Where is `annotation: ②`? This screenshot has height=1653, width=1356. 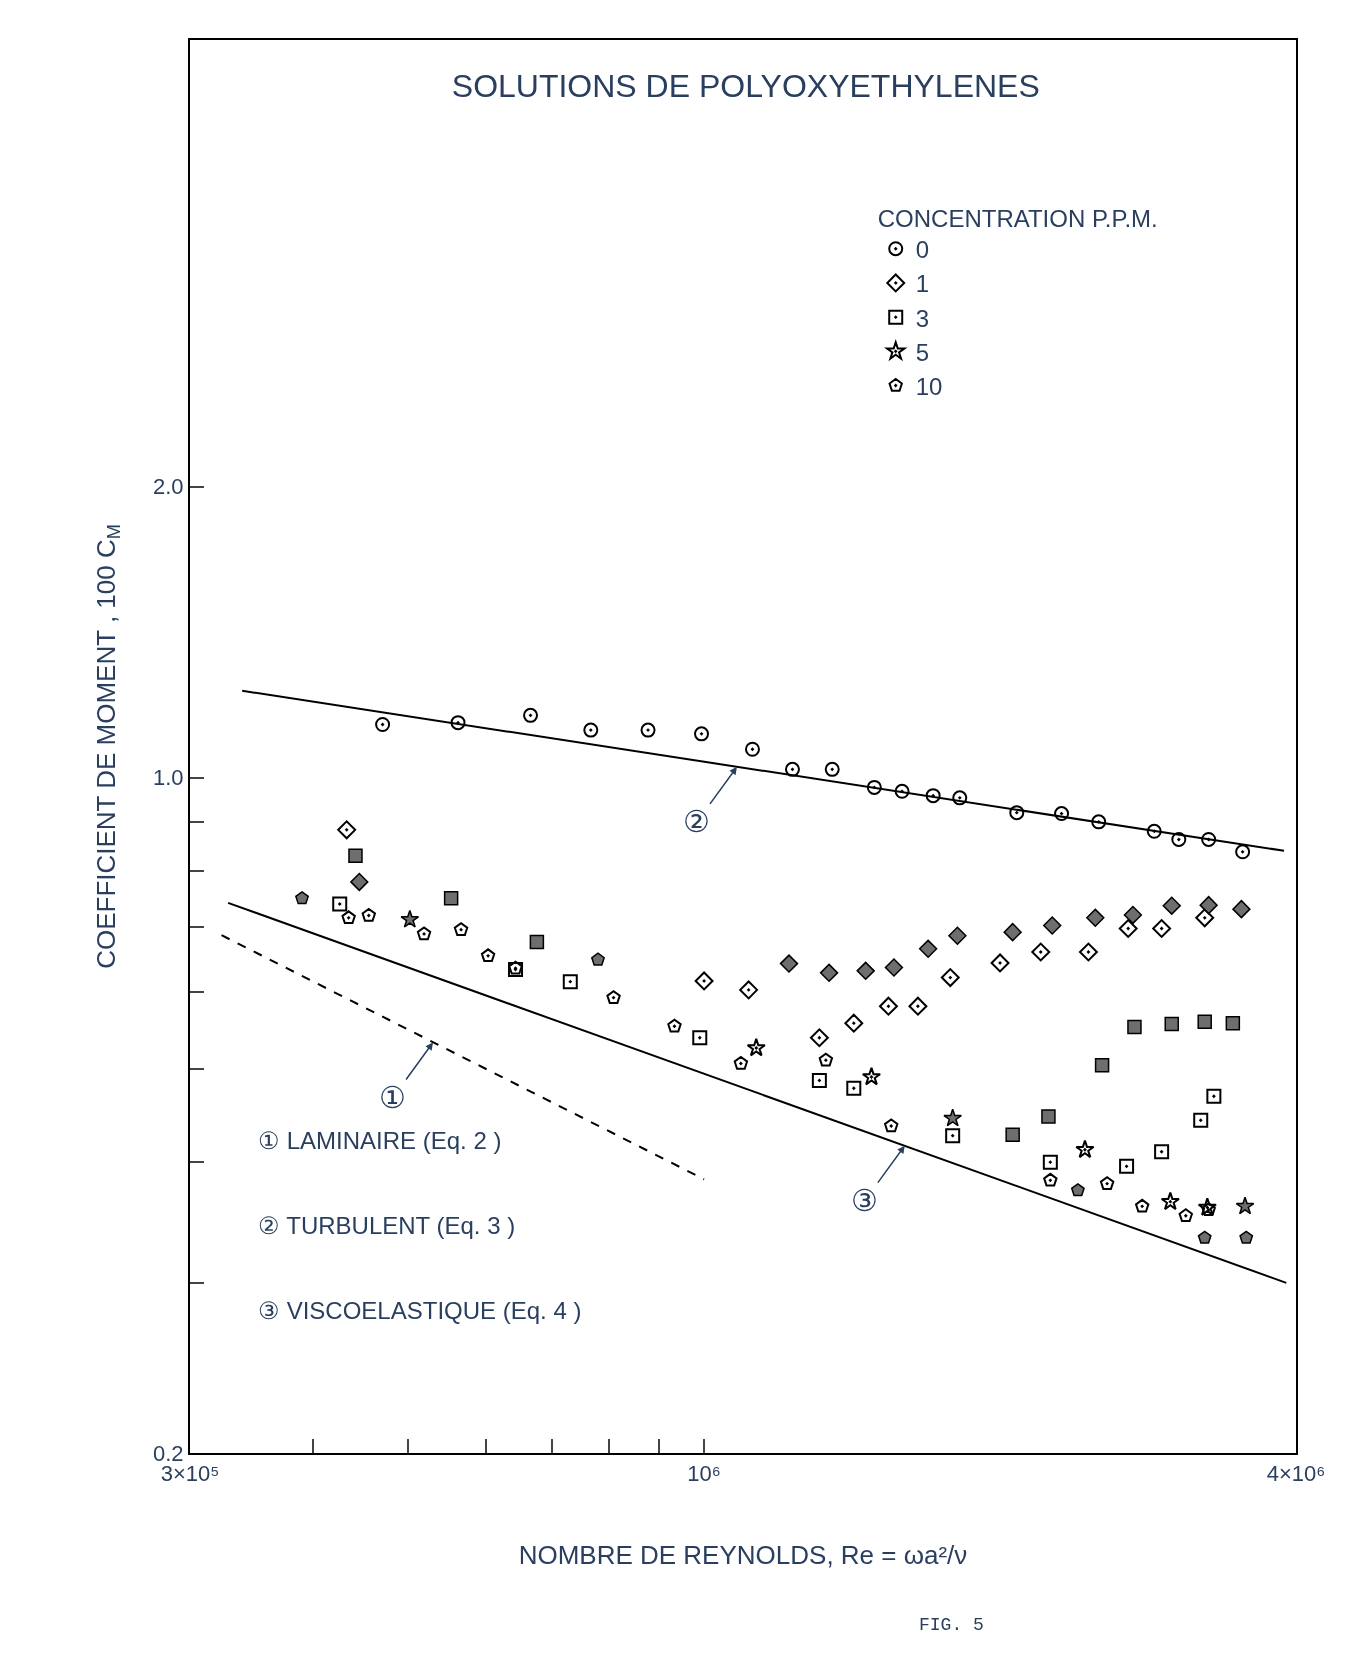 annotation: ② is located at coordinates (696, 821).